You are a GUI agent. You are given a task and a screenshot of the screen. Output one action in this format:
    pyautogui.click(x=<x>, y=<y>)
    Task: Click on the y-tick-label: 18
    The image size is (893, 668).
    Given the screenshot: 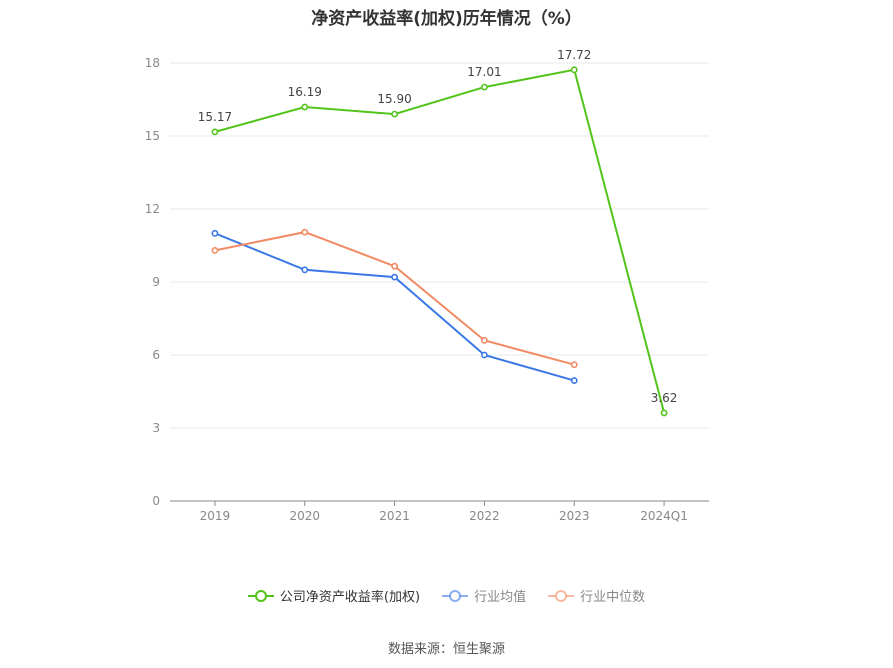 What is the action you would take?
    pyautogui.click(x=152, y=63)
    